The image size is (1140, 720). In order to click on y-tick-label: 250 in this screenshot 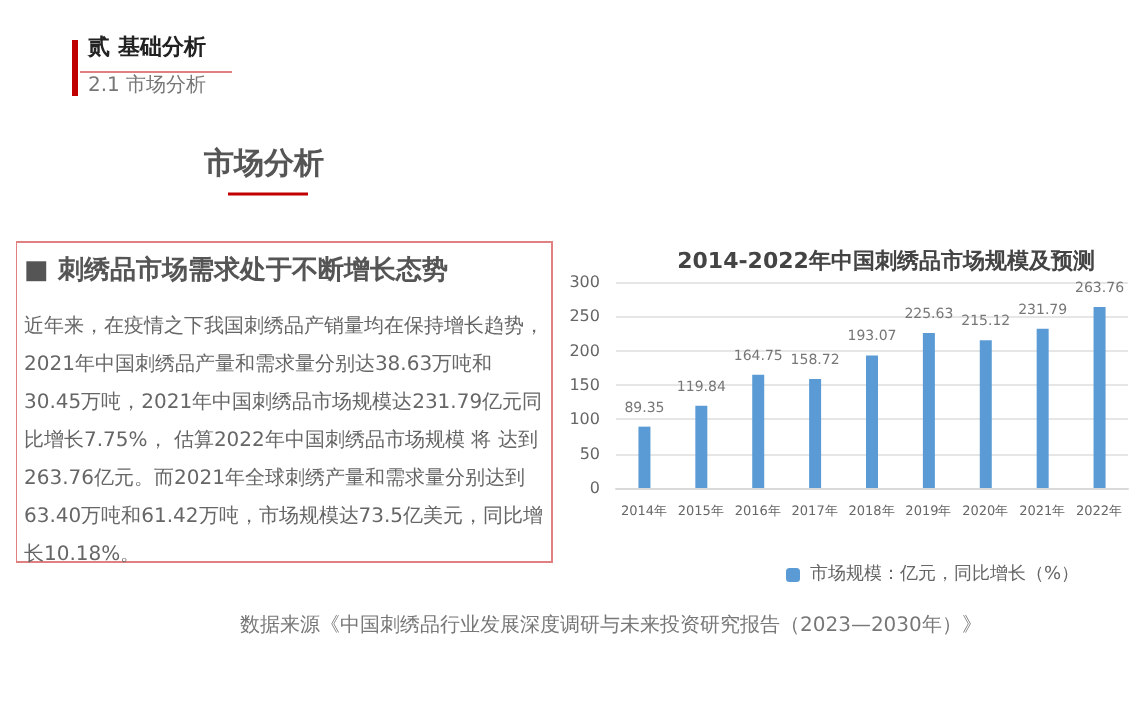, I will do `click(584, 316)`.